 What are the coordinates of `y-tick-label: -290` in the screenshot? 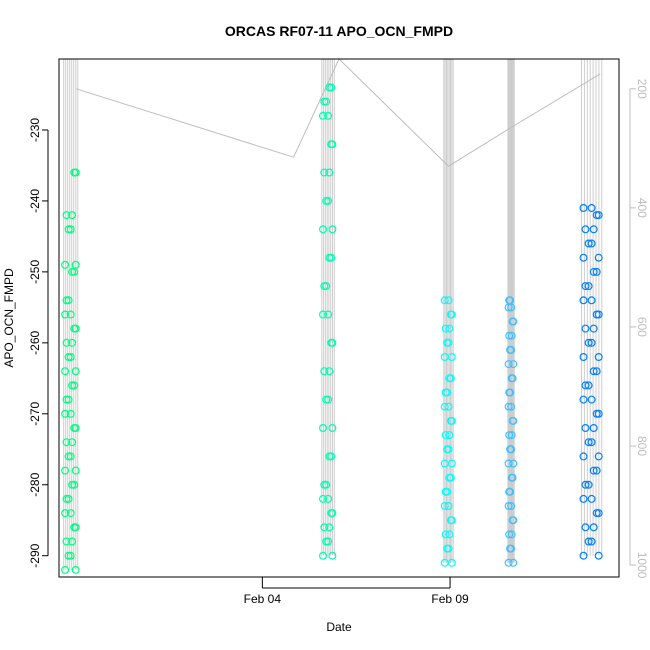 It's located at (35, 555).